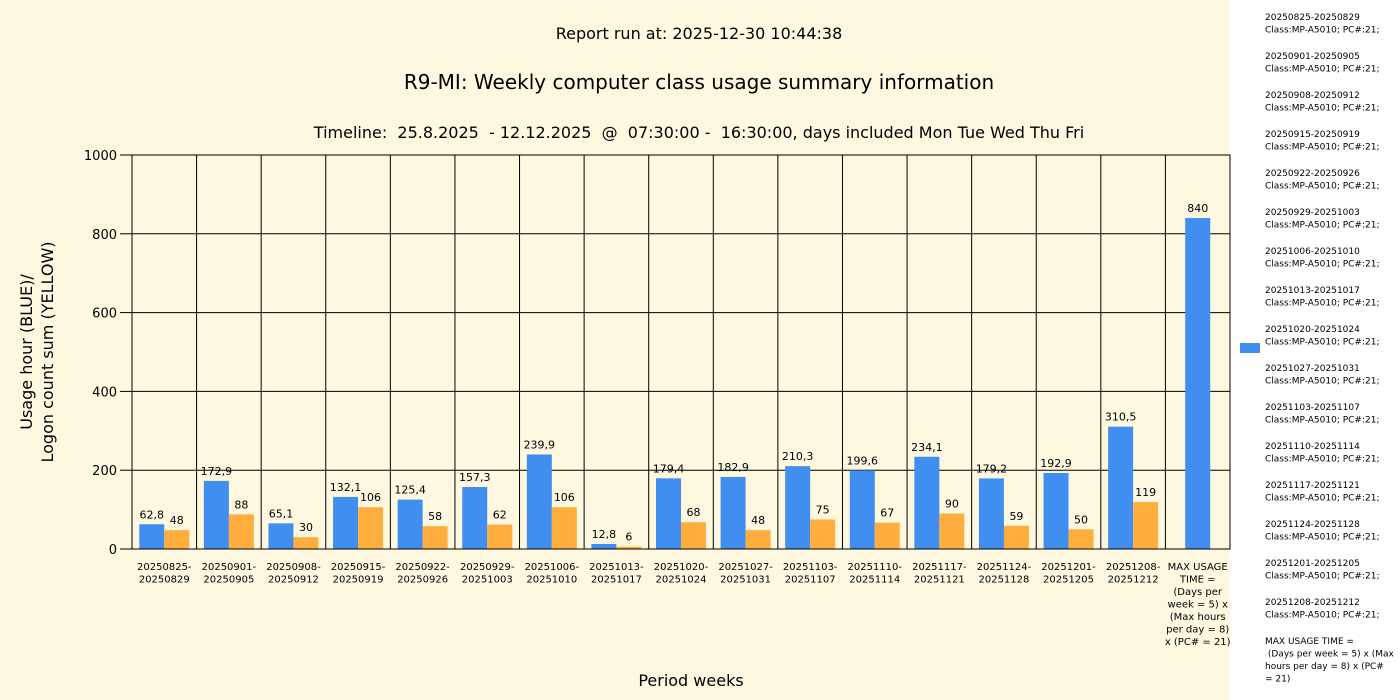 The image size is (1400, 700). I want to click on usage-data-label: 840, so click(1197, 208).